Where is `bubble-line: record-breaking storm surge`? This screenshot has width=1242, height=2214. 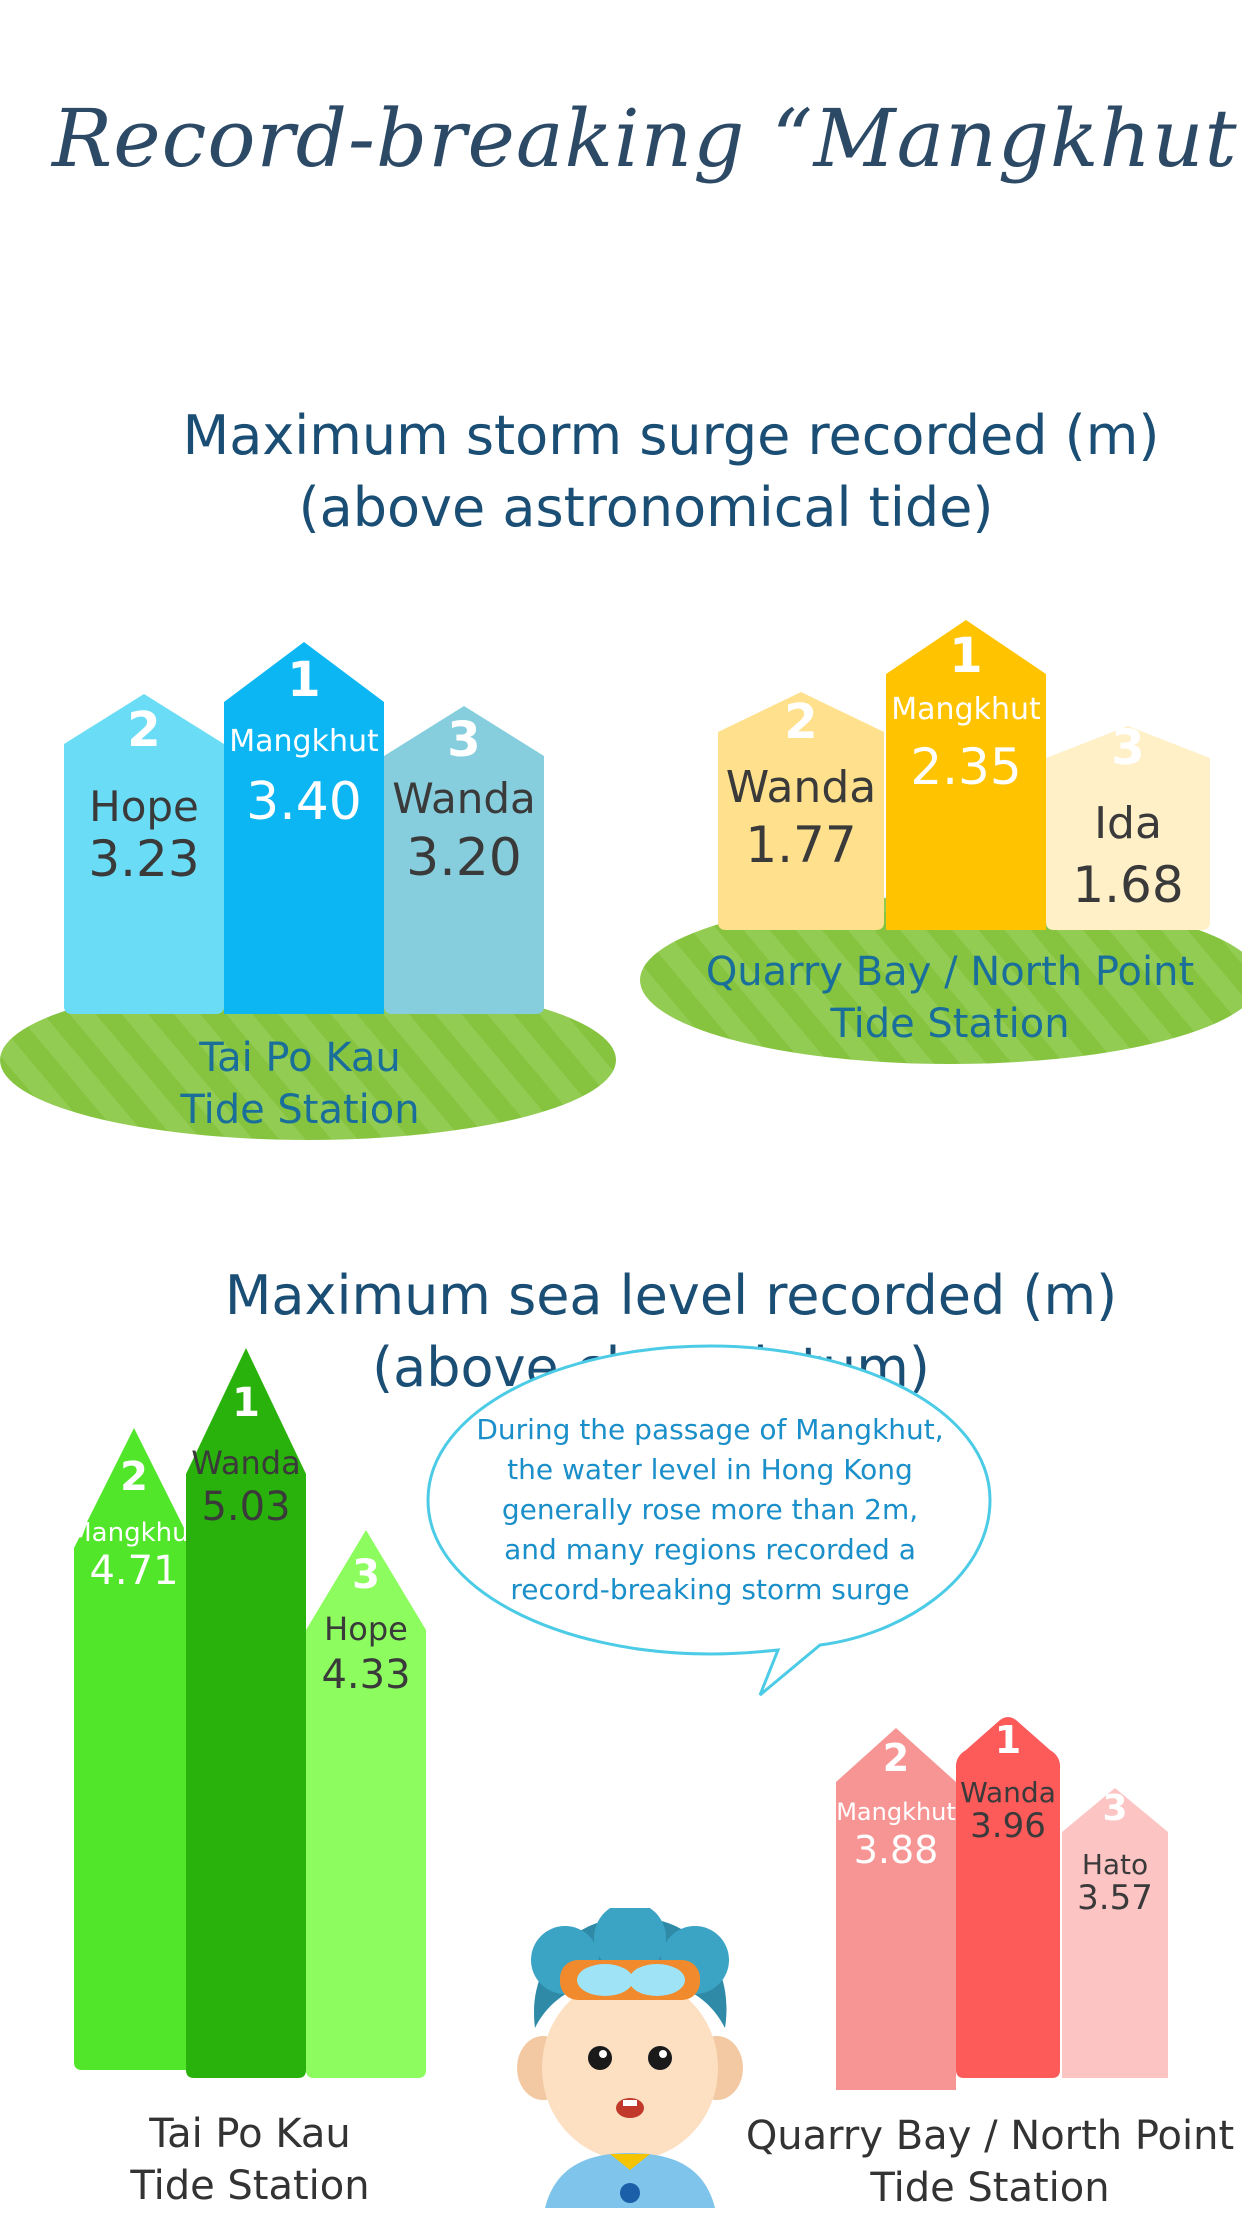
bubble-line: record-breaking storm surge is located at coordinates (710, 1589).